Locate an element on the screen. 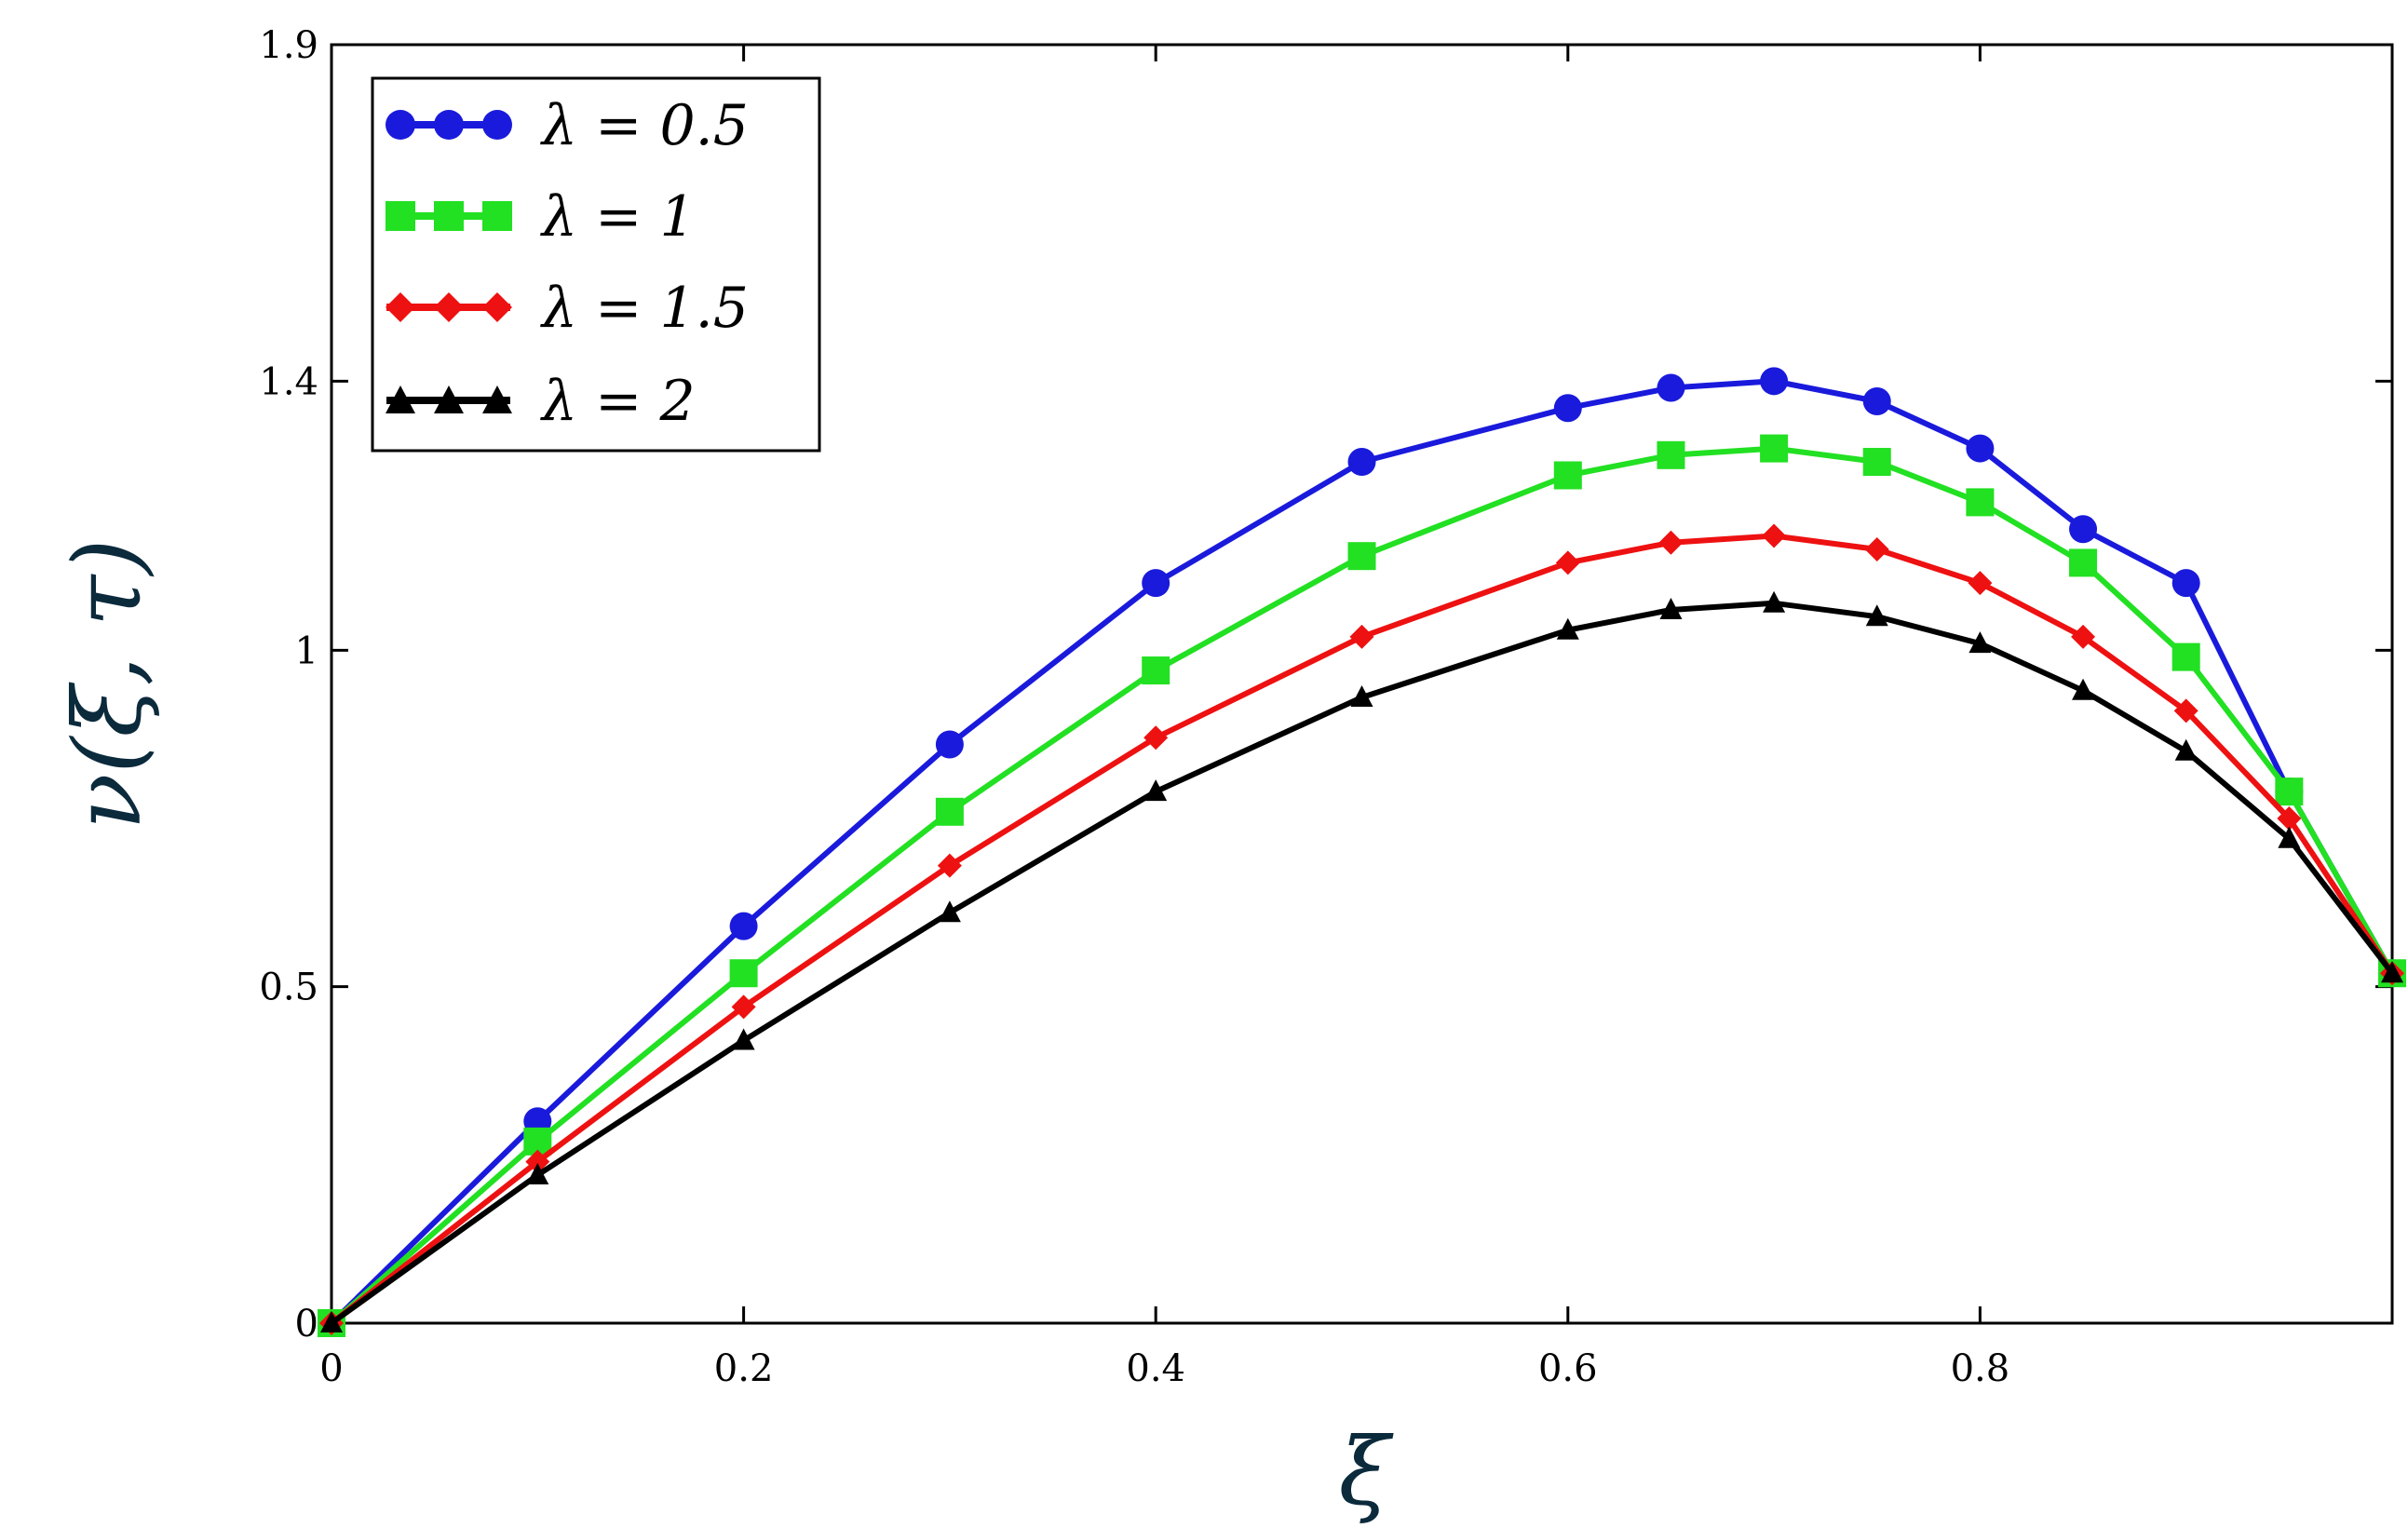 The width and height of the screenshot is (2408, 1528). y-tick-label: 0 is located at coordinates (306, 1324).